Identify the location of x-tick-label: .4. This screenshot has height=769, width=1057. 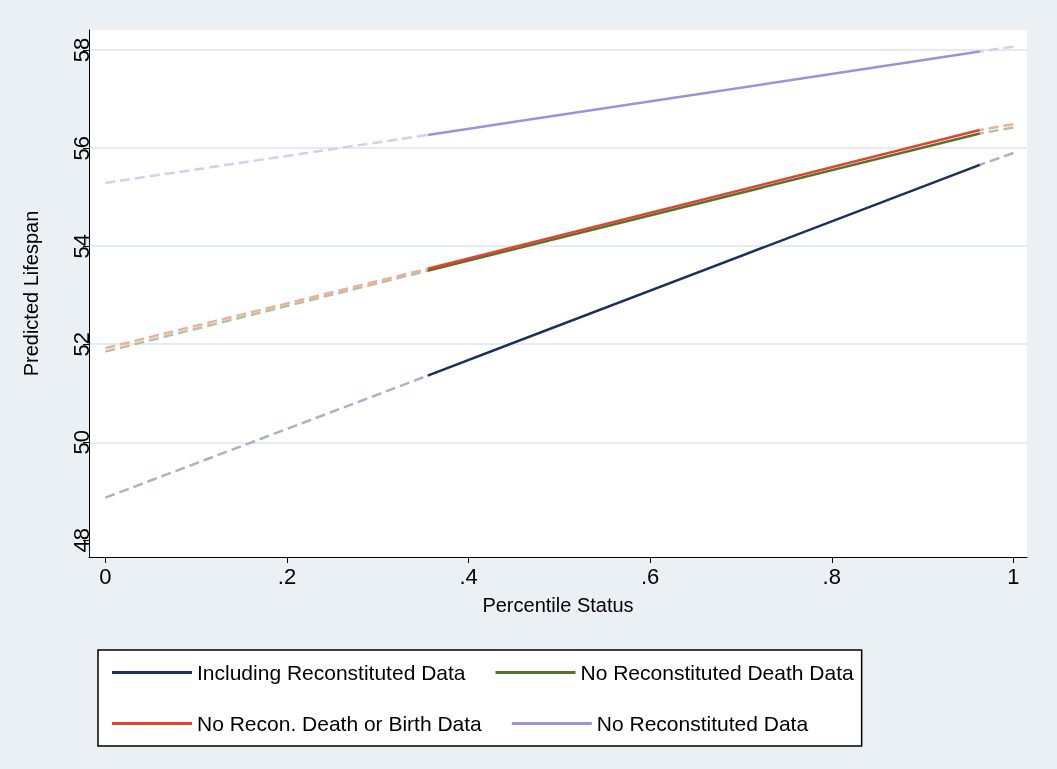
(468, 576).